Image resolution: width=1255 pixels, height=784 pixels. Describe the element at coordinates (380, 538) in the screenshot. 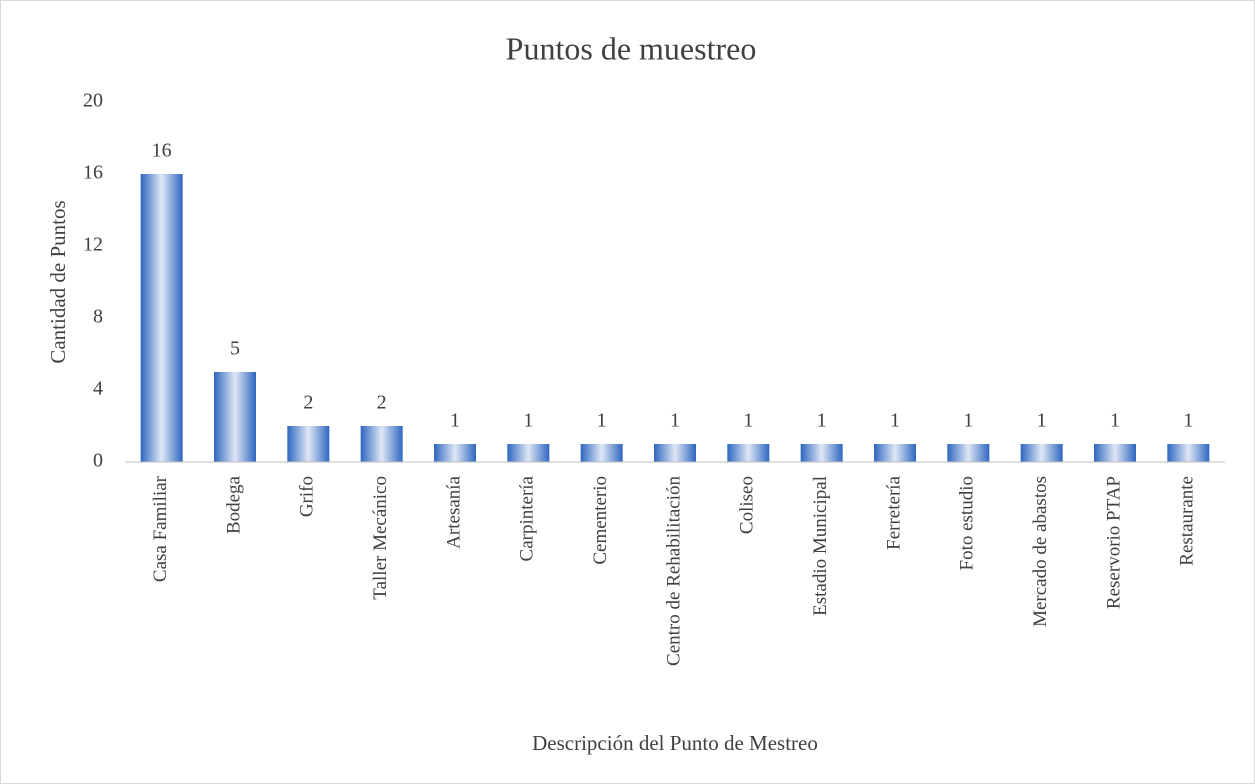

I see `x-tick-label: Taller Mecánico` at that location.